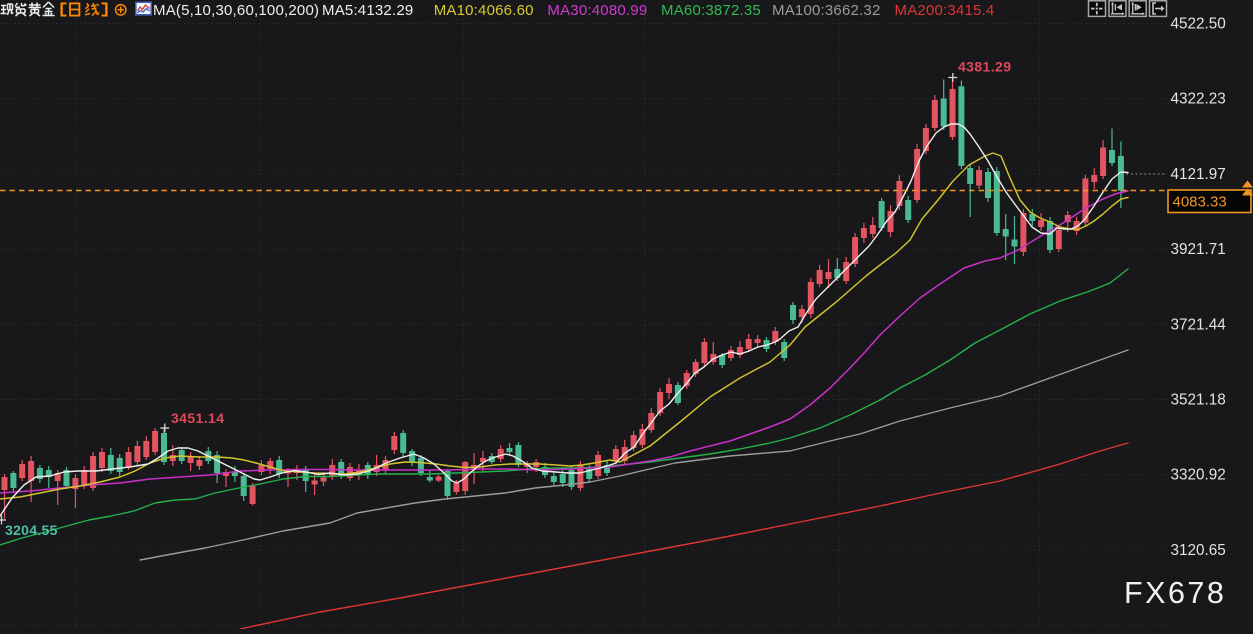  Describe the element at coordinates (1175, 593) in the screenshot. I see `svg-text: FX678` at that location.